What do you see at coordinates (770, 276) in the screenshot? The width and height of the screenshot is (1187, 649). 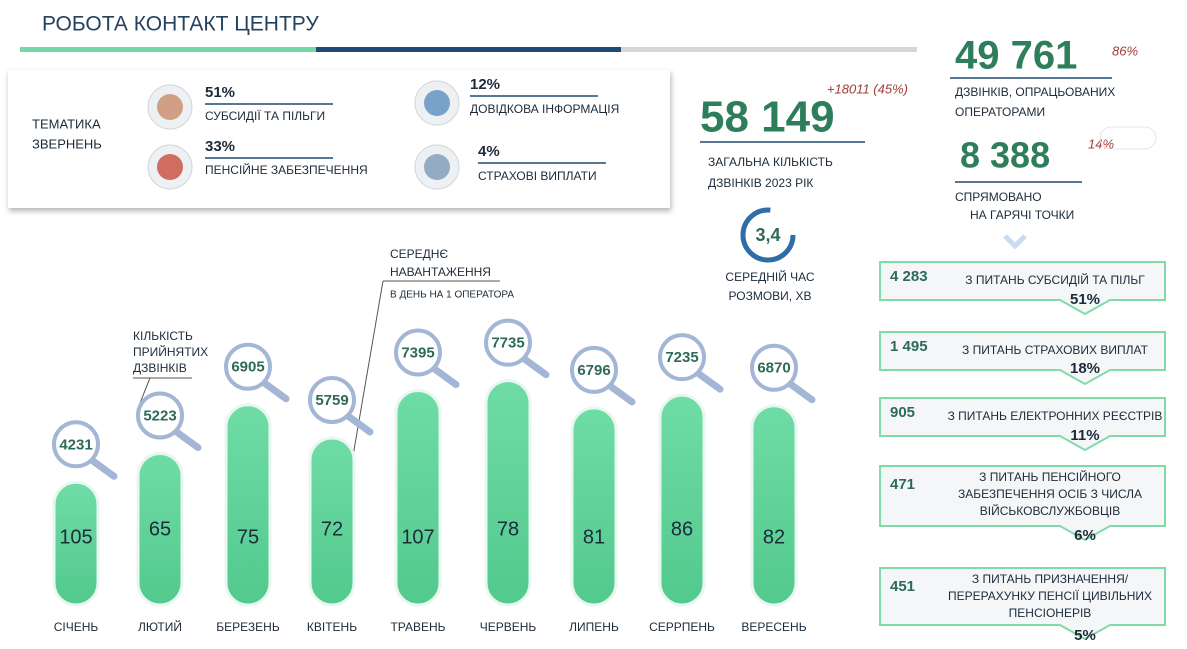 I see `avg-talk-caption: СЕРЕДНІЙ ЧАС` at bounding box center [770, 276].